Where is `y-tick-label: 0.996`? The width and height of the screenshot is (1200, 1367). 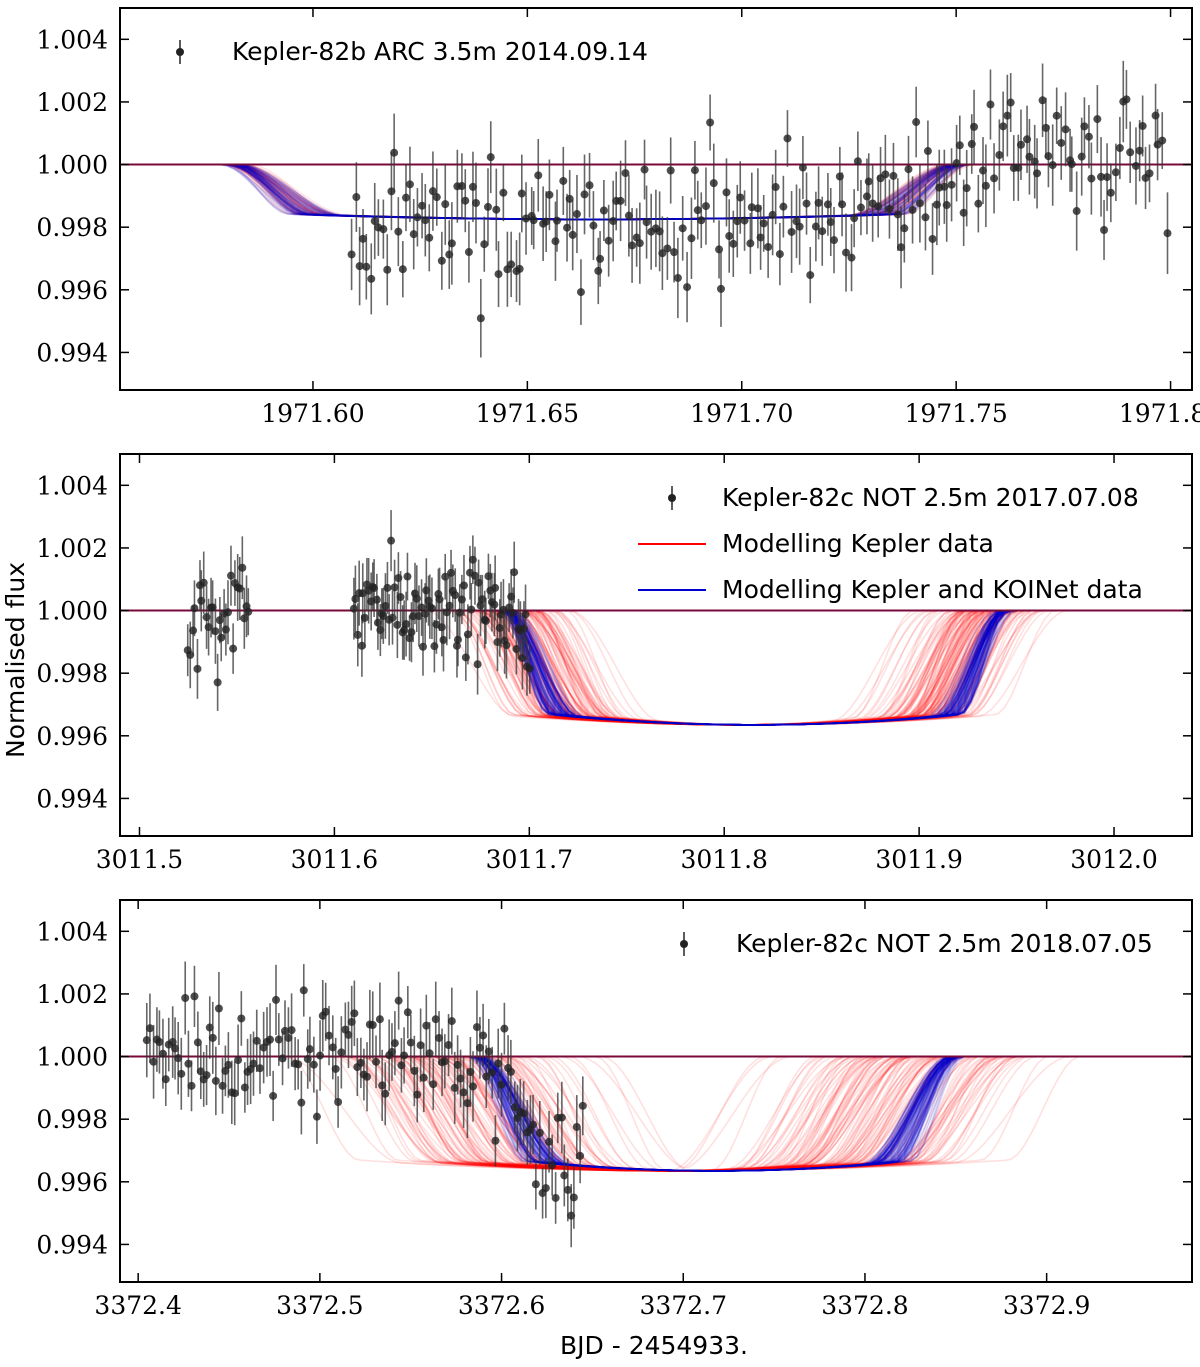
y-tick-label: 0.996 is located at coordinates (72, 290).